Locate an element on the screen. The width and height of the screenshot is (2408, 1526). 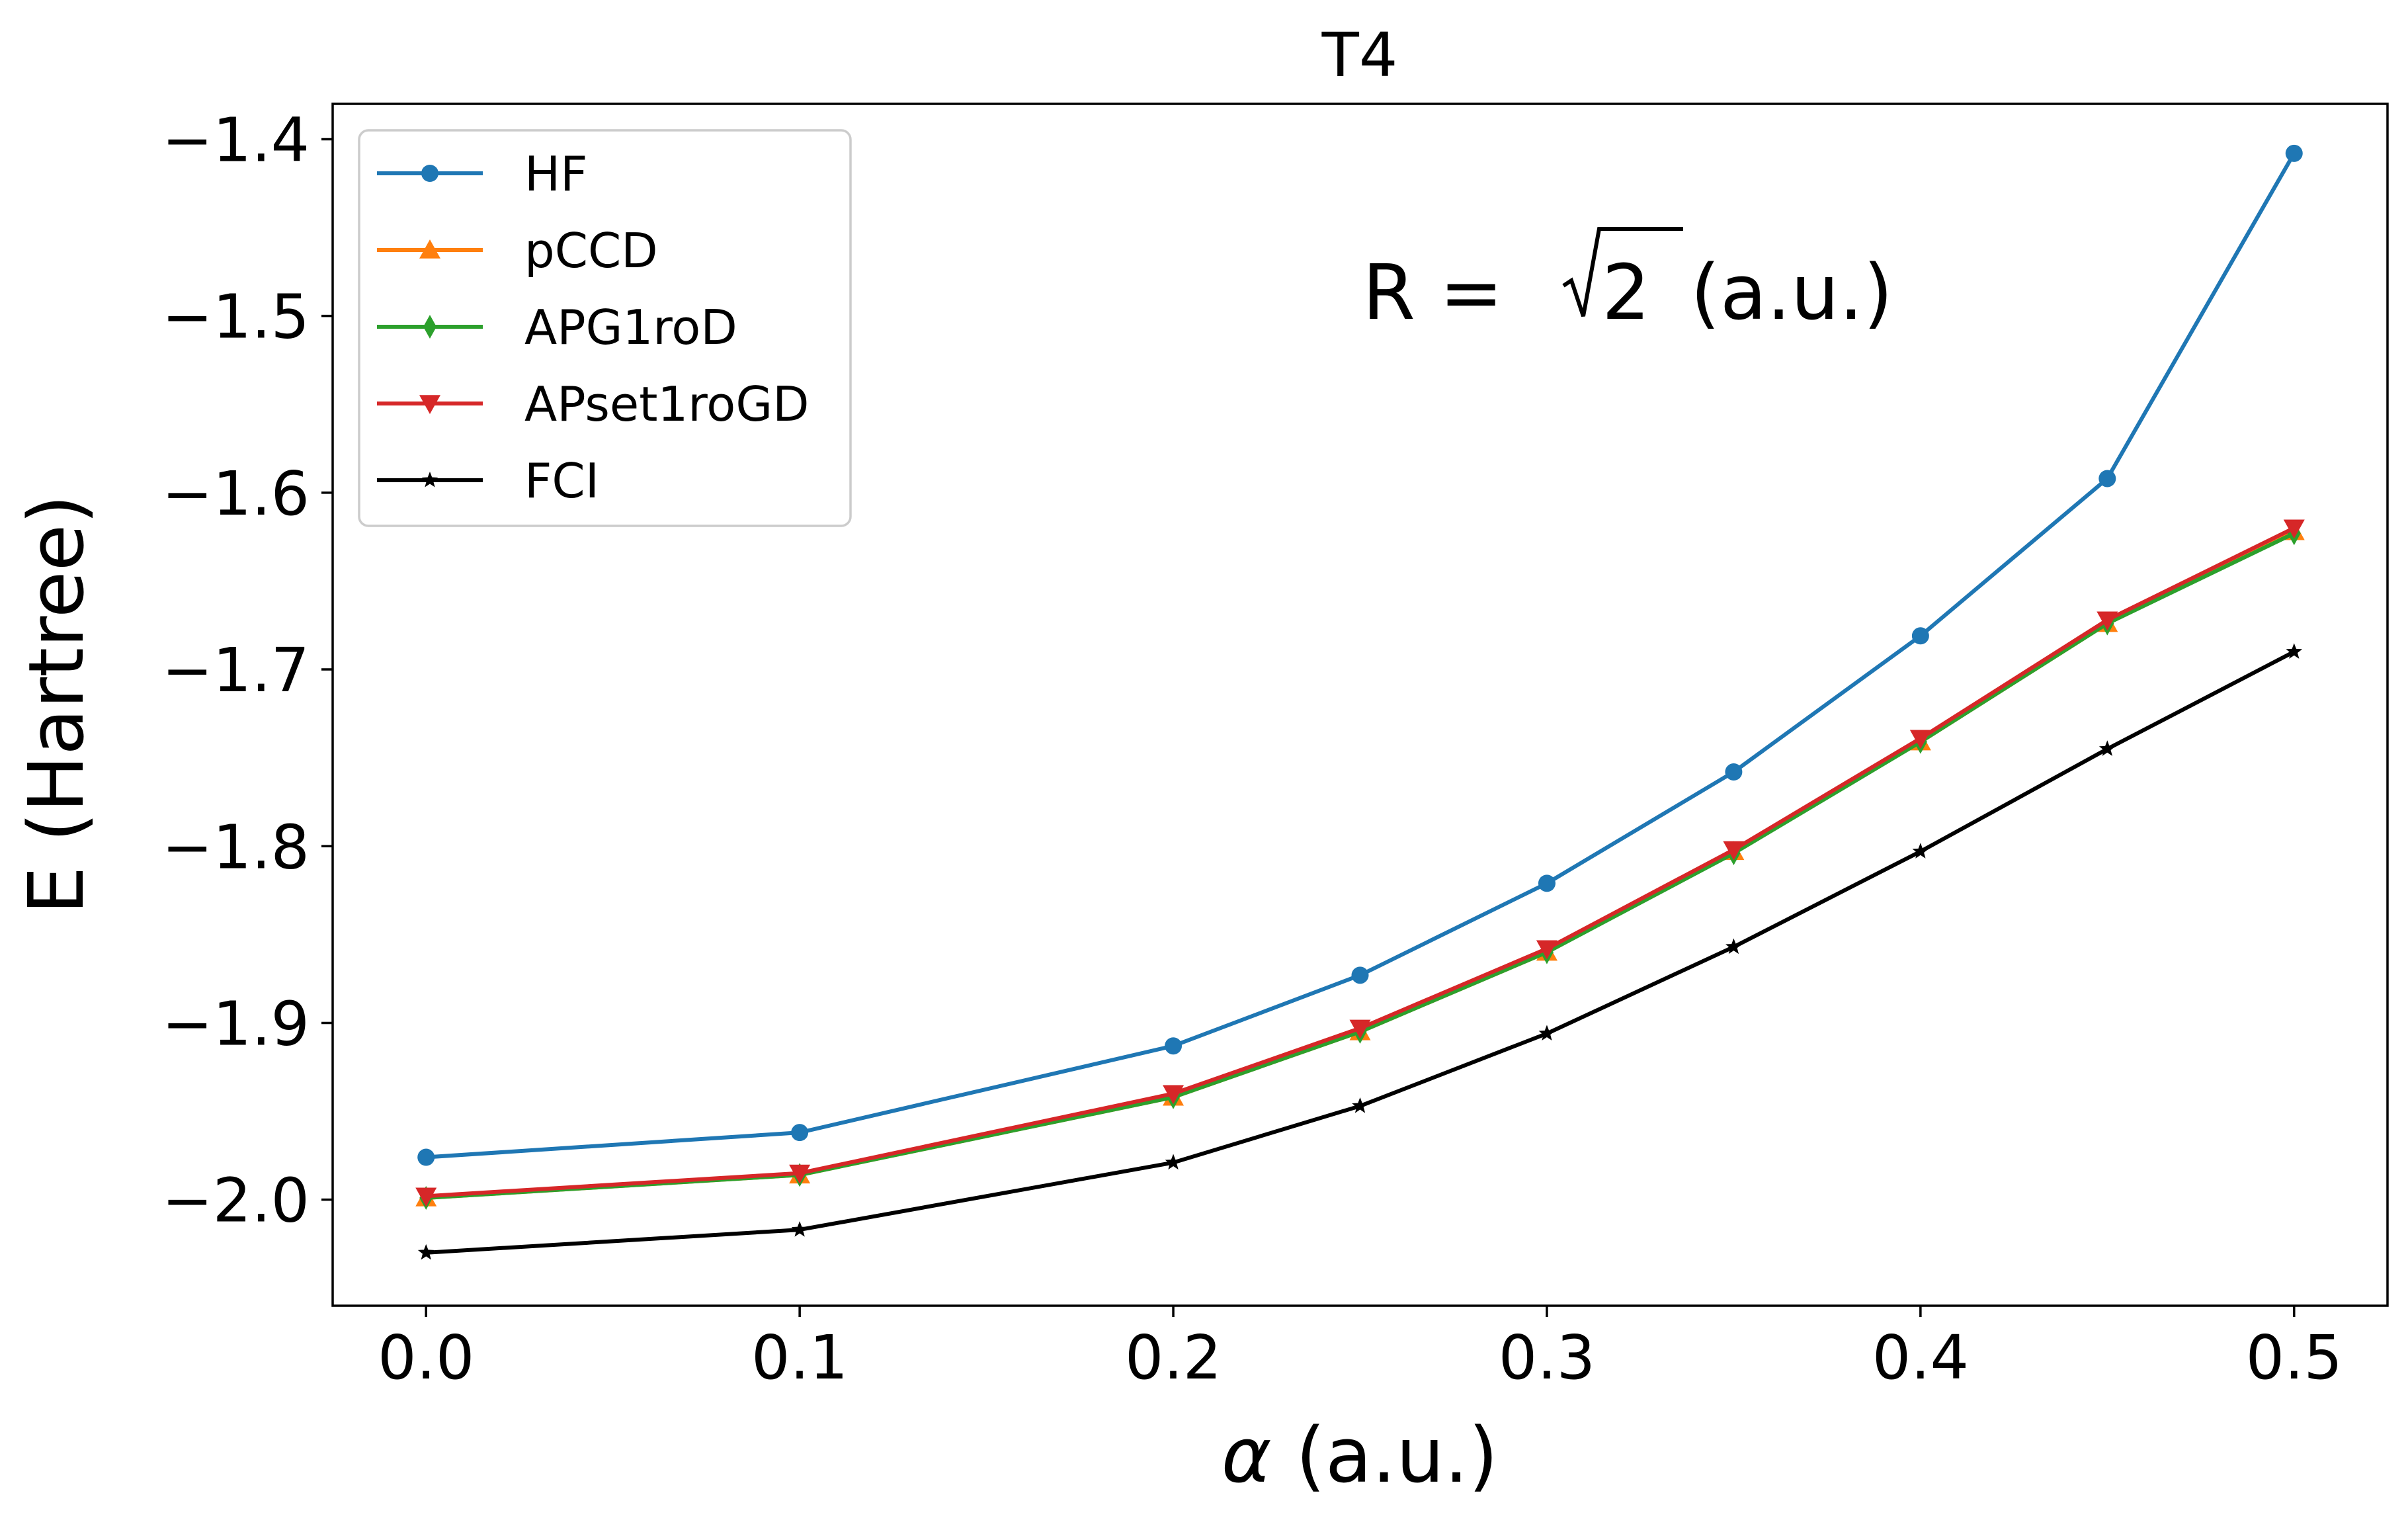
legend: HF pCCD APG1roD APset1roGD FCI is located at coordinates (605, 328).